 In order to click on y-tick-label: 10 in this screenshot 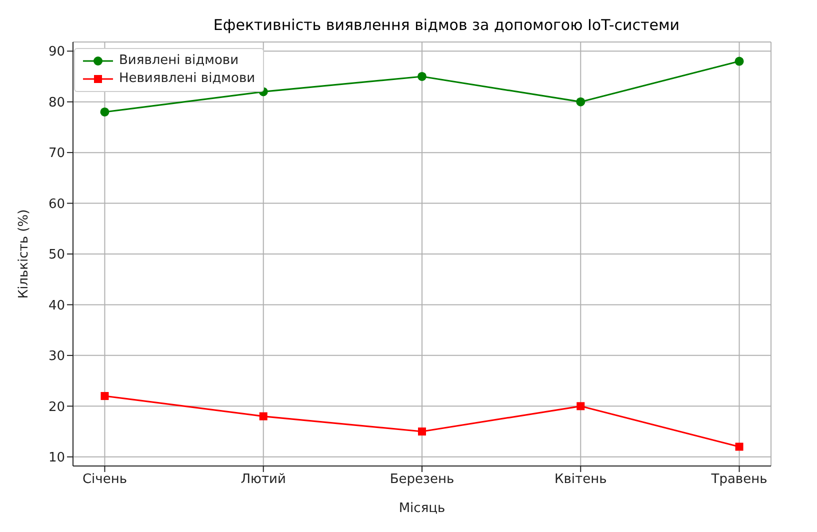, I will do `click(56, 458)`.